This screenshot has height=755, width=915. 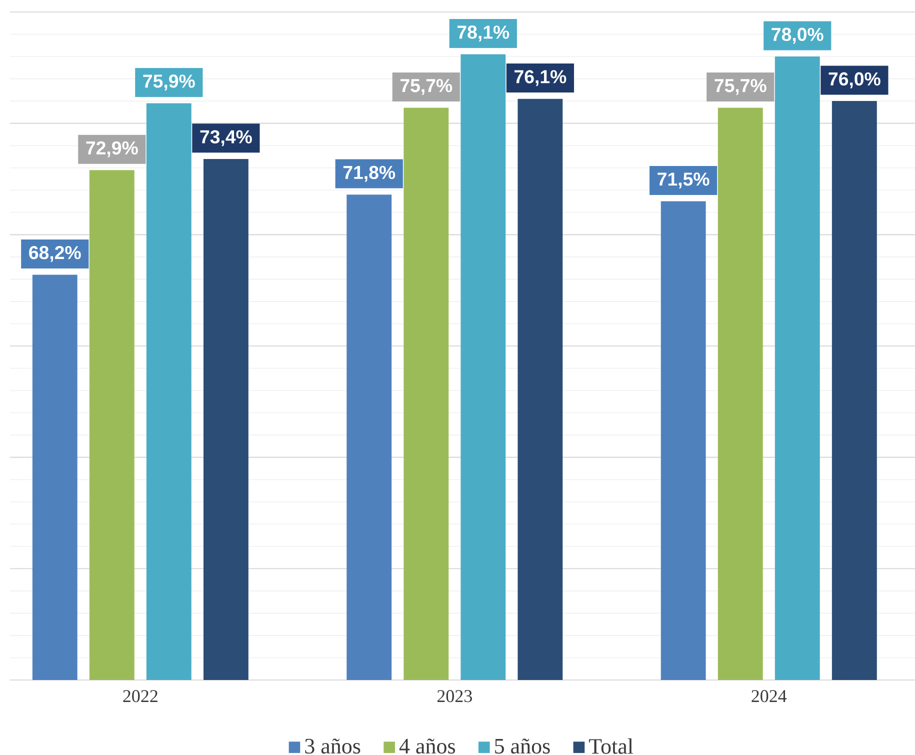 What do you see at coordinates (540, 78) in the screenshot?
I see `data-label: 76,1%` at bounding box center [540, 78].